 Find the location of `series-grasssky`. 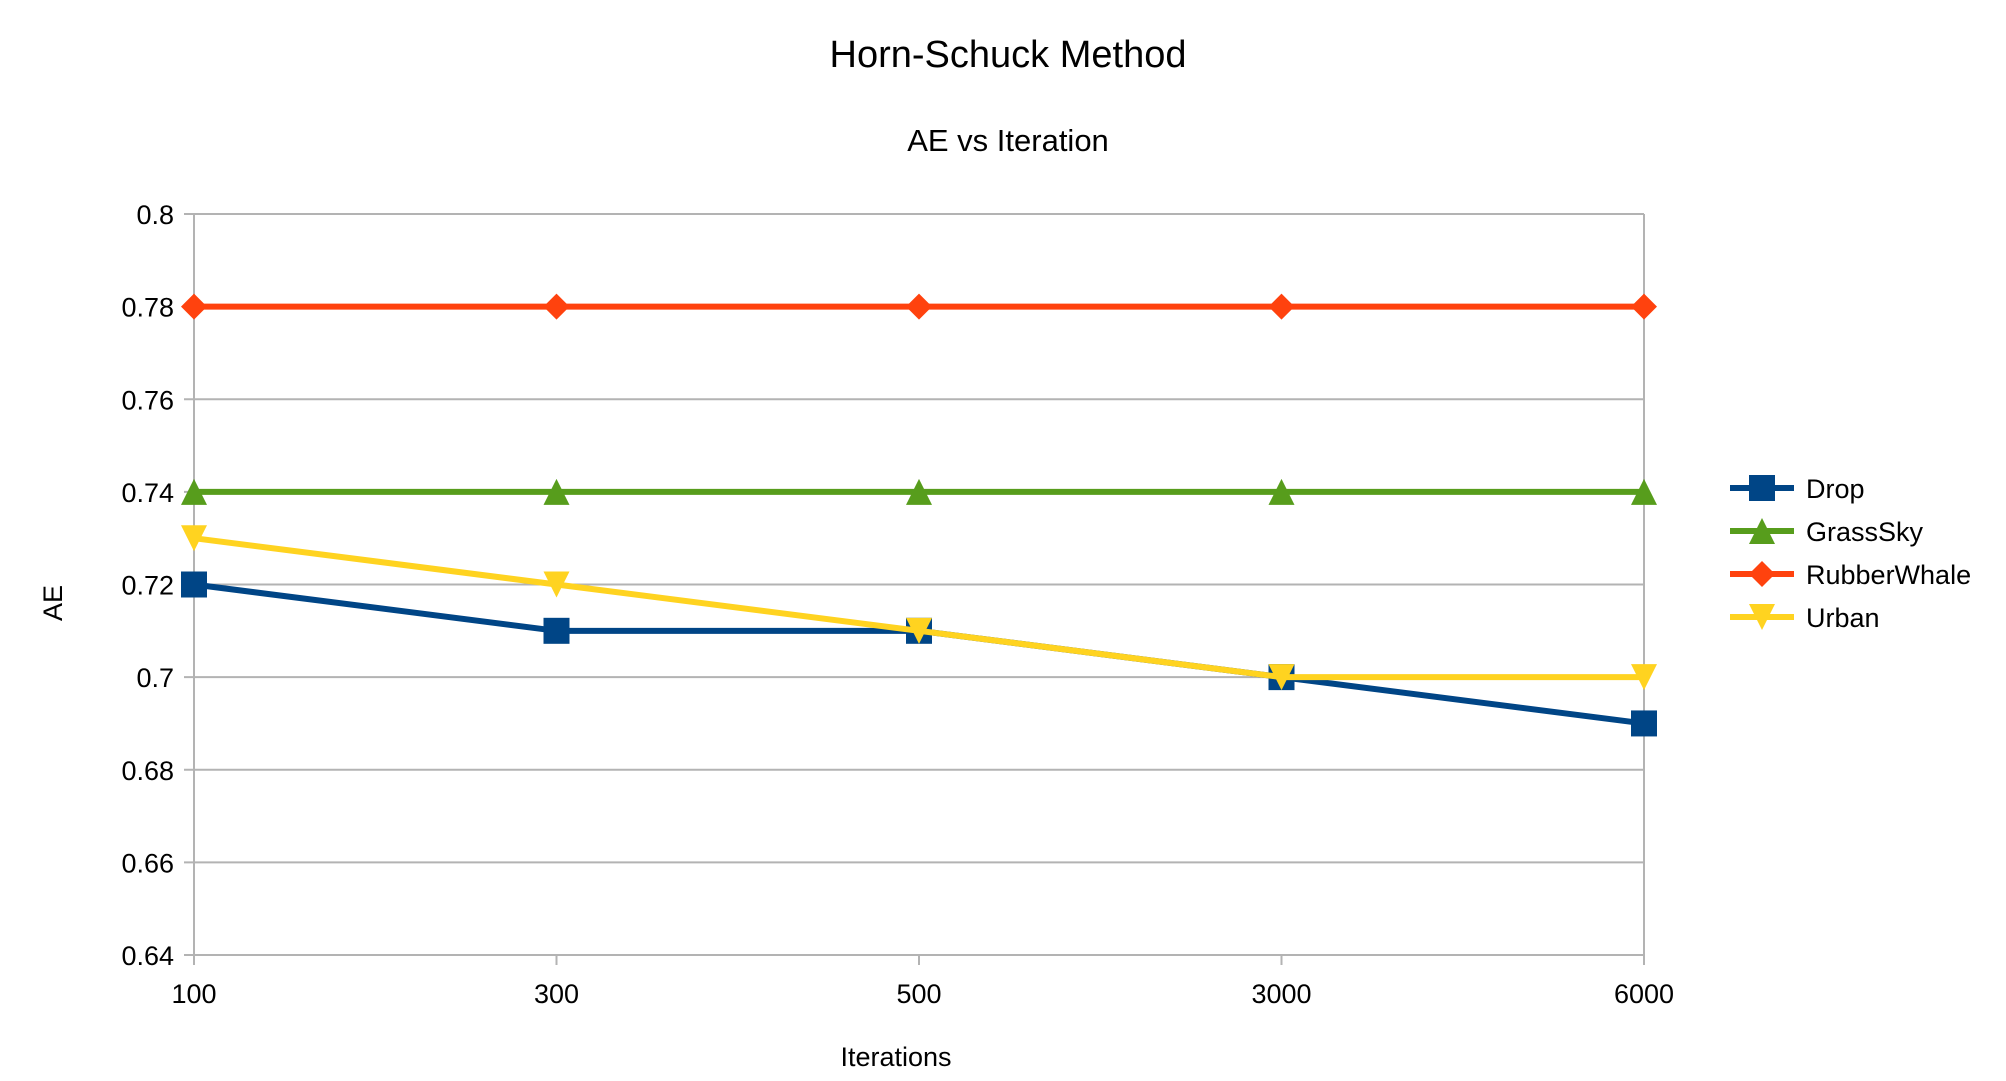

series-grasssky is located at coordinates (919, 491).